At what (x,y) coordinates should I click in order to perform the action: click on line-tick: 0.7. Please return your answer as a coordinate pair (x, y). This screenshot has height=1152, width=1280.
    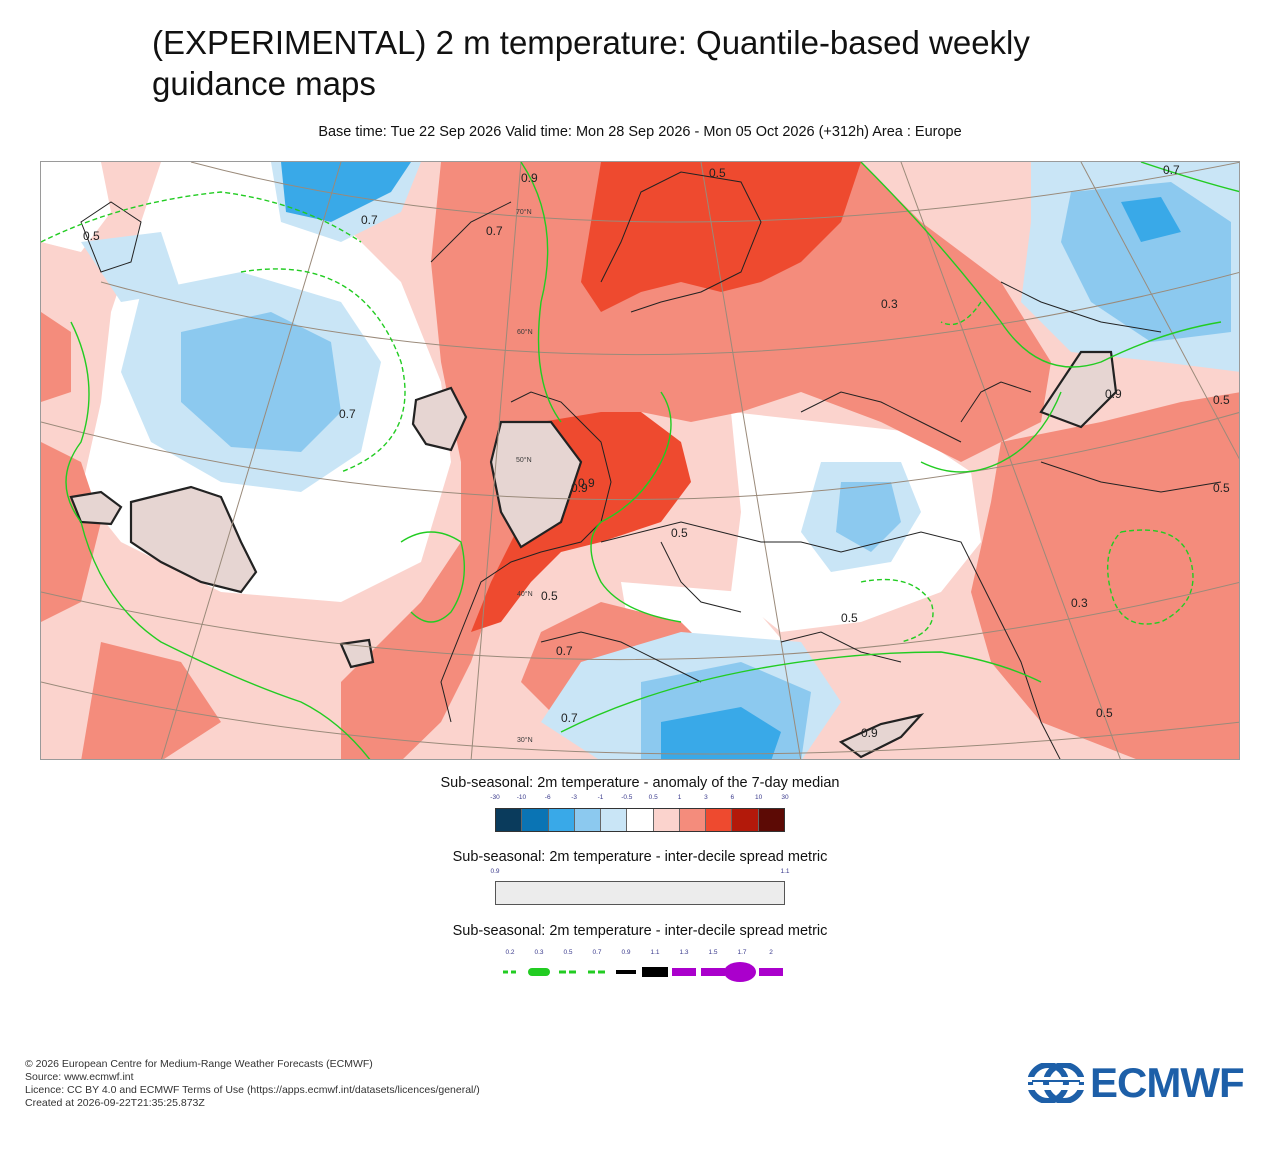
    Looking at the image, I should click on (597, 952).